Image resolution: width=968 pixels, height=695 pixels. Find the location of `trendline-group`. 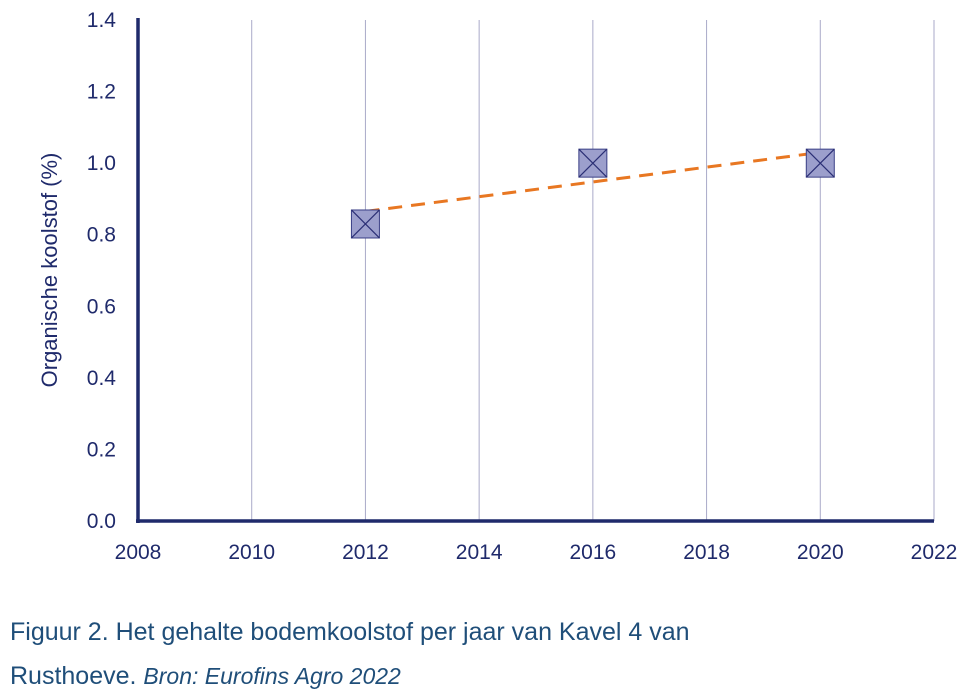

trendline-group is located at coordinates (593, 181).